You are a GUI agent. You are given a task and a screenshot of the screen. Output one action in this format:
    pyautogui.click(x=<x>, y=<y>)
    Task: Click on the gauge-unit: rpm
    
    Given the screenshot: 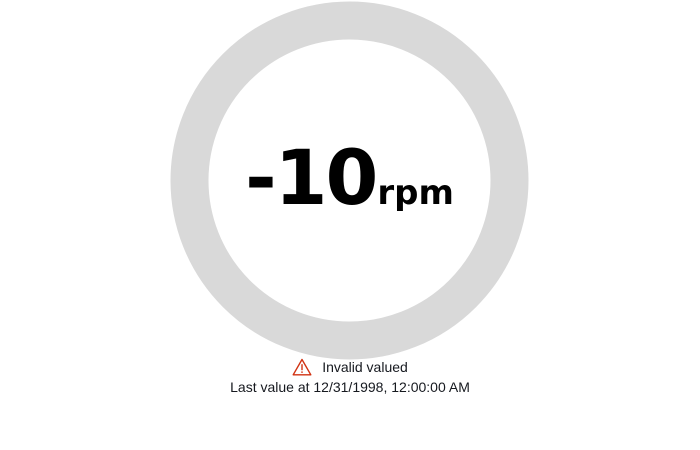 What is the action you would take?
    pyautogui.click(x=415, y=192)
    